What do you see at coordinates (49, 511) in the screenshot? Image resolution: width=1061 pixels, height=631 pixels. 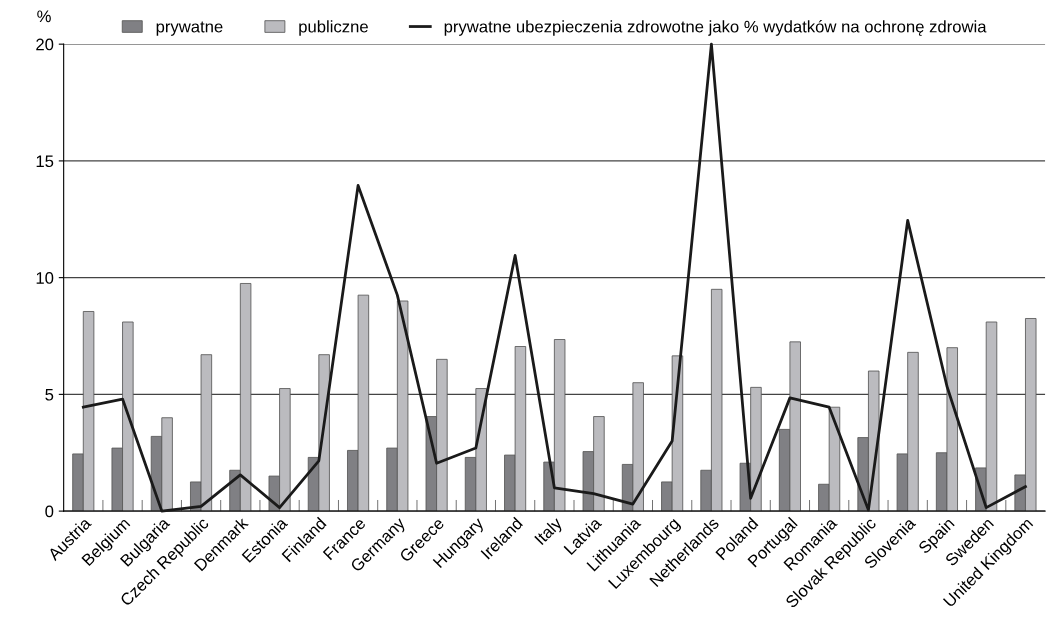 I see `y-tick-label: 0` at bounding box center [49, 511].